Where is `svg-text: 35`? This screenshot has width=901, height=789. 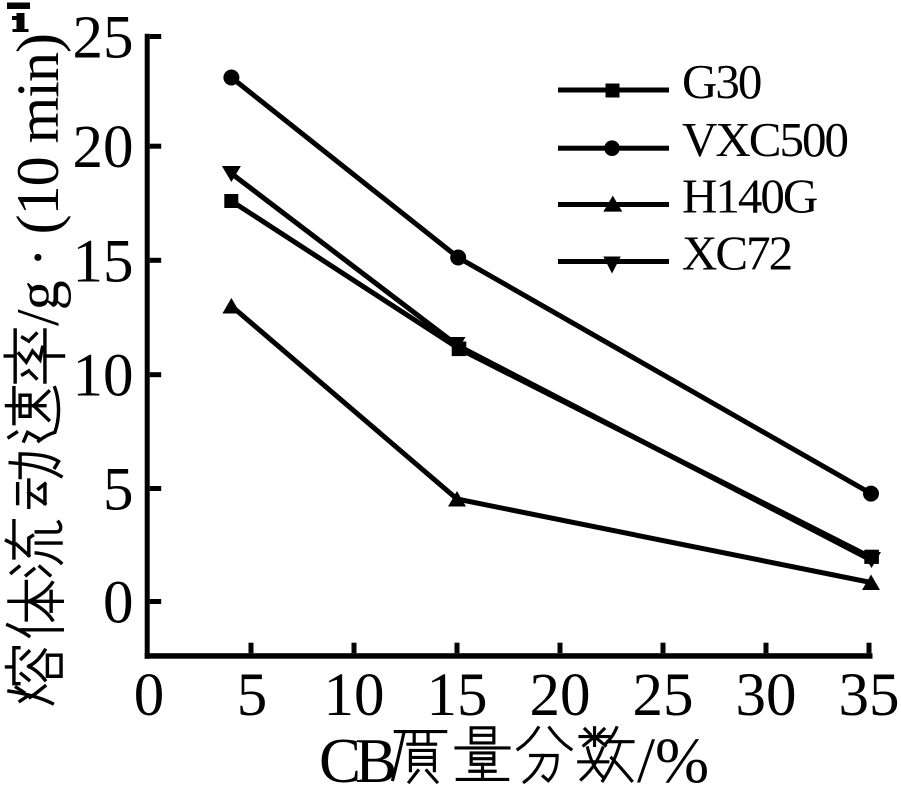 svg-text: 35 is located at coordinates (869, 695).